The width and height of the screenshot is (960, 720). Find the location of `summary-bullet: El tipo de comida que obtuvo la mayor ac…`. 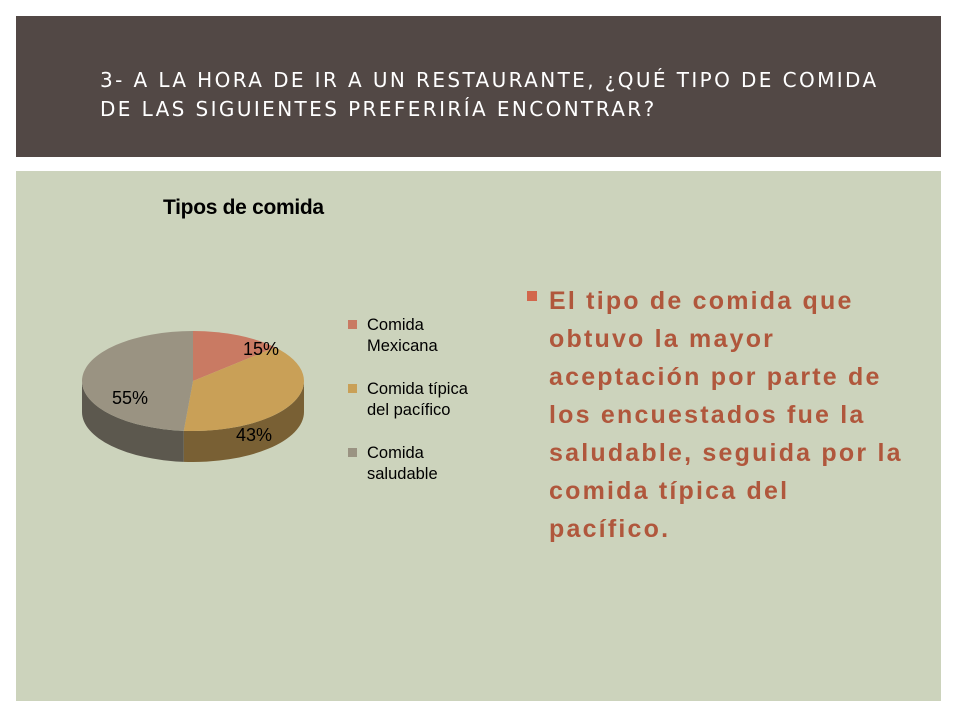

summary-bullet: El tipo de comida que obtuvo la mayor ac… is located at coordinates (717, 415).